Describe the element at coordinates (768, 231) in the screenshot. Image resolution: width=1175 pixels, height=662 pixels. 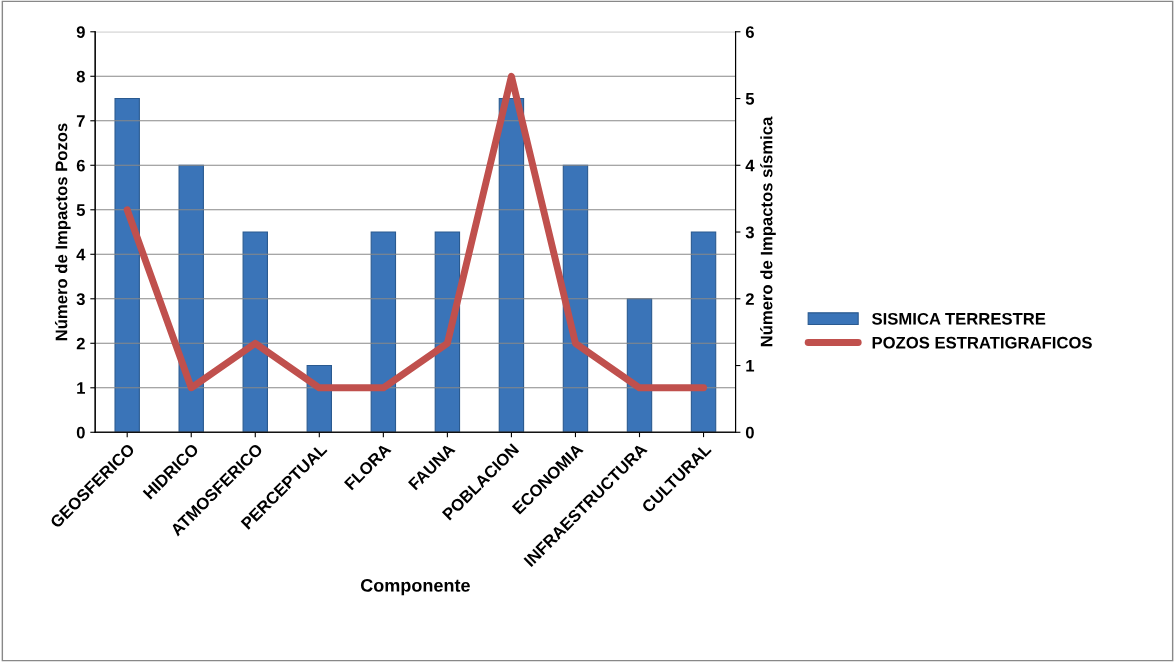
I see `y2-axis-title: Número de Impactos sísmica` at that location.